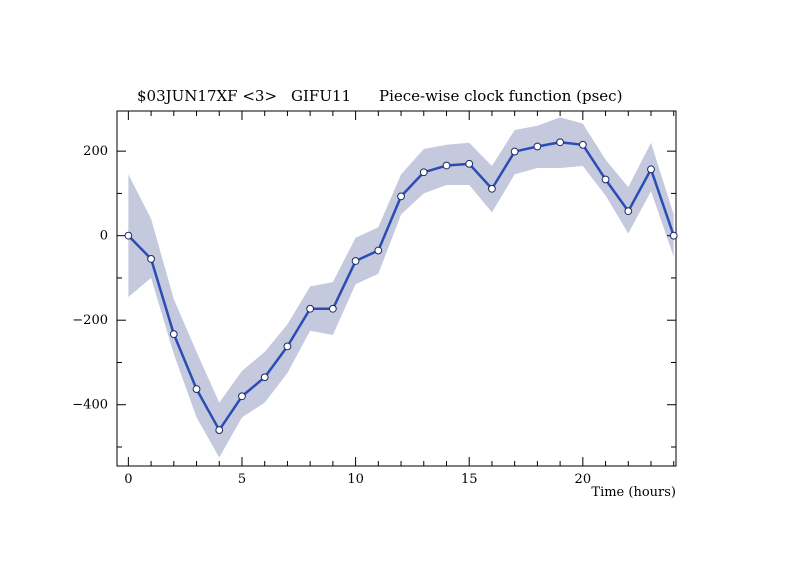  I want to click on x-tick-label: 20, so click(583, 479).